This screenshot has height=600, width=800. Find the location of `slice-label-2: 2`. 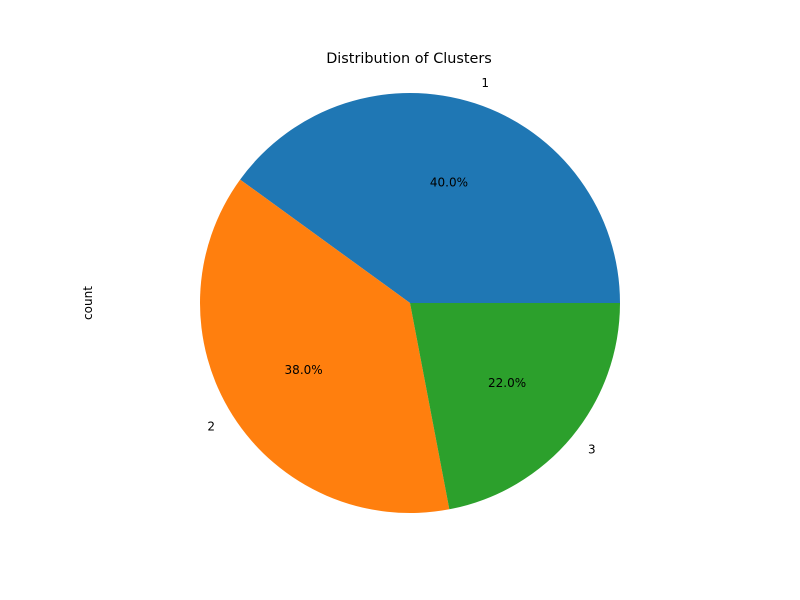

slice-label-2: 2 is located at coordinates (211, 426).